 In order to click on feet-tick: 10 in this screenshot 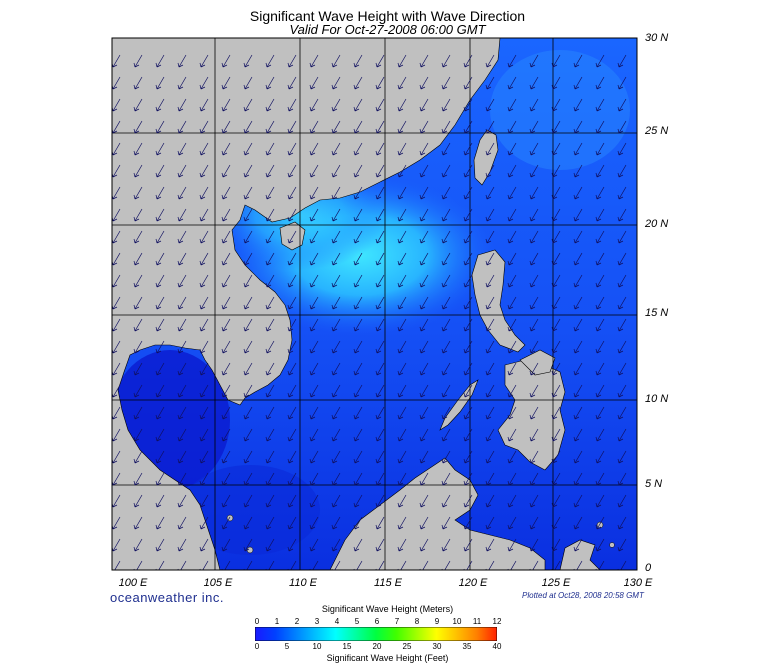, I will do `click(317, 646)`.